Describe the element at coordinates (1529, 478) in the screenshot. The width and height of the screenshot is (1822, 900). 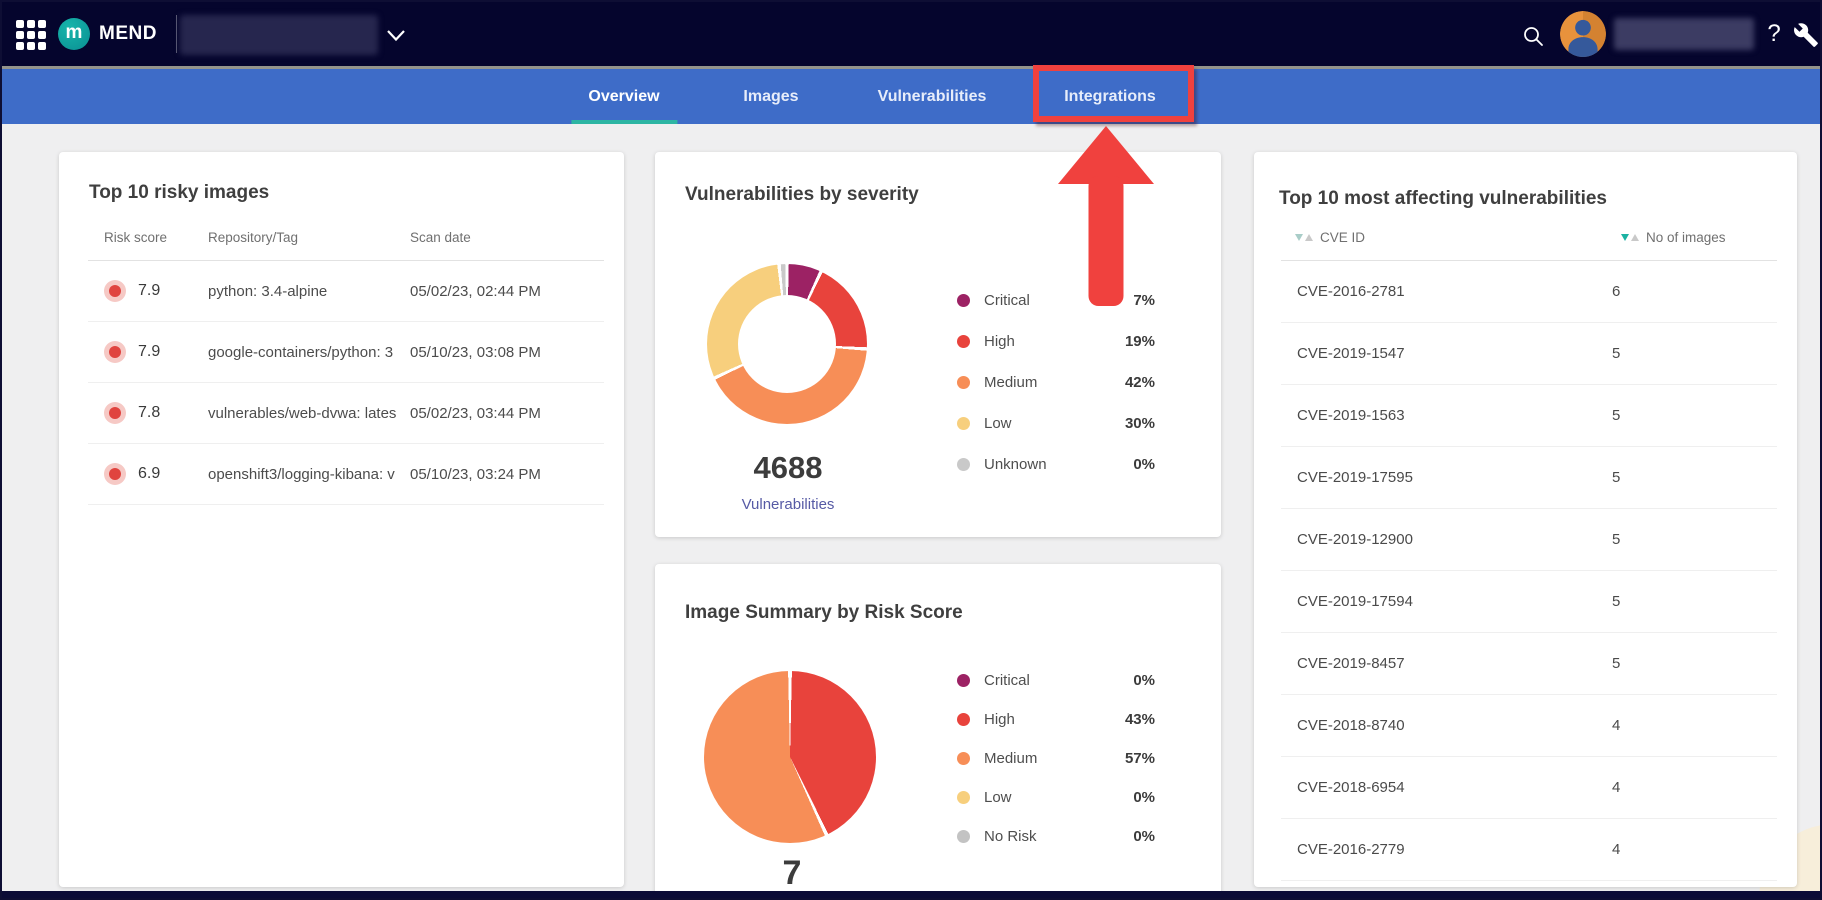
I see `cve-row: CVE-2019-17595 5` at that location.